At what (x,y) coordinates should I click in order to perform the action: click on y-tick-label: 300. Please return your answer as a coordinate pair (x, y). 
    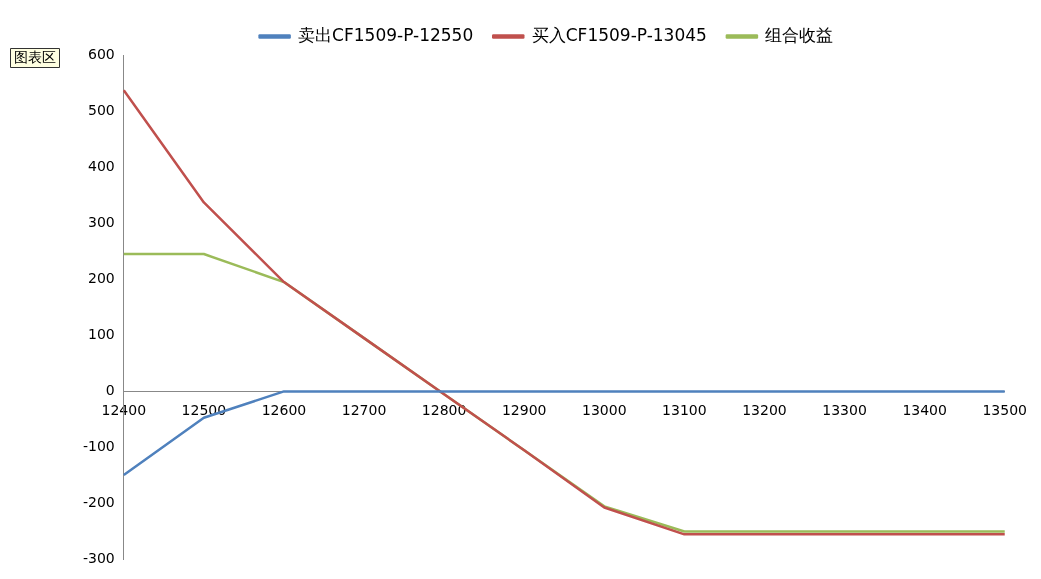
    Looking at the image, I should click on (101, 221).